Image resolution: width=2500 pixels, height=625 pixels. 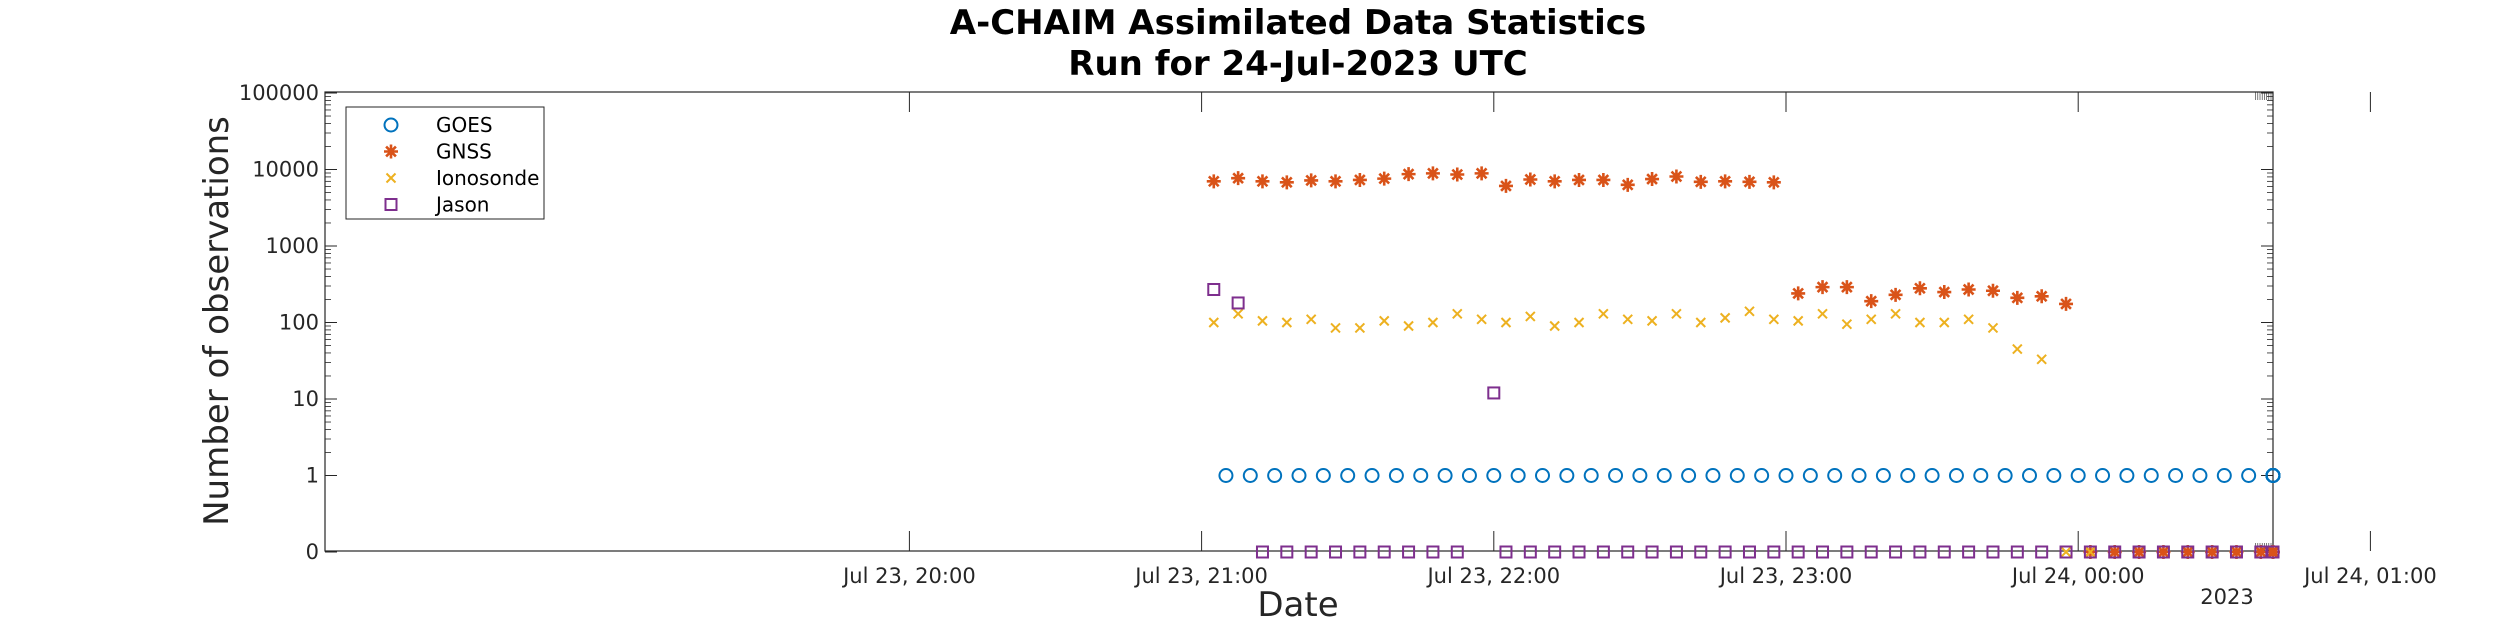 What do you see at coordinates (464, 152) in the screenshot?
I see `legend-label-gnss: GNSS` at bounding box center [464, 152].